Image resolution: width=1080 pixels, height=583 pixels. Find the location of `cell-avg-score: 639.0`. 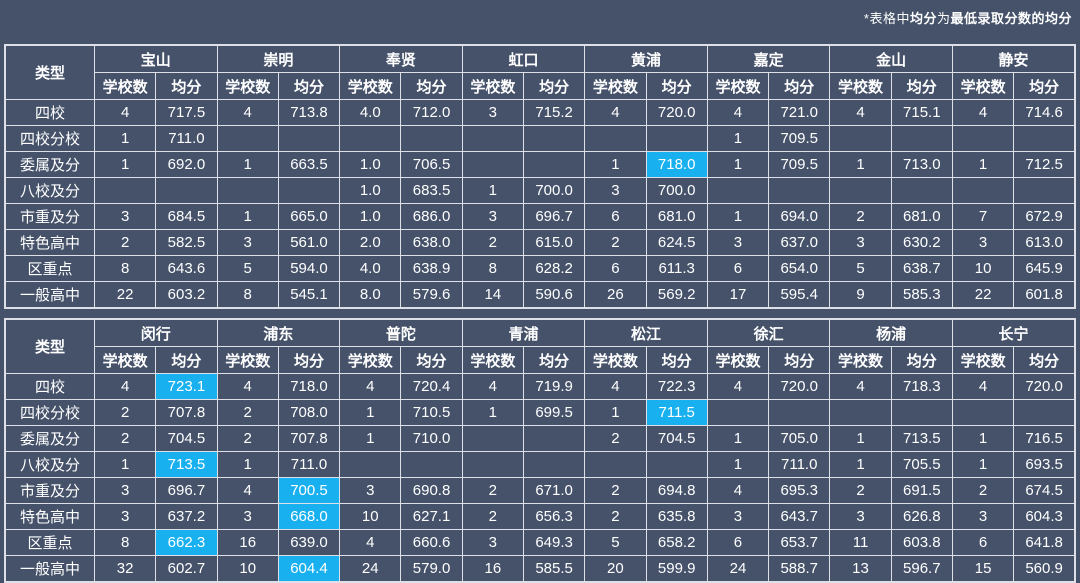

cell-avg-score: 639.0 is located at coordinates (309, 542).